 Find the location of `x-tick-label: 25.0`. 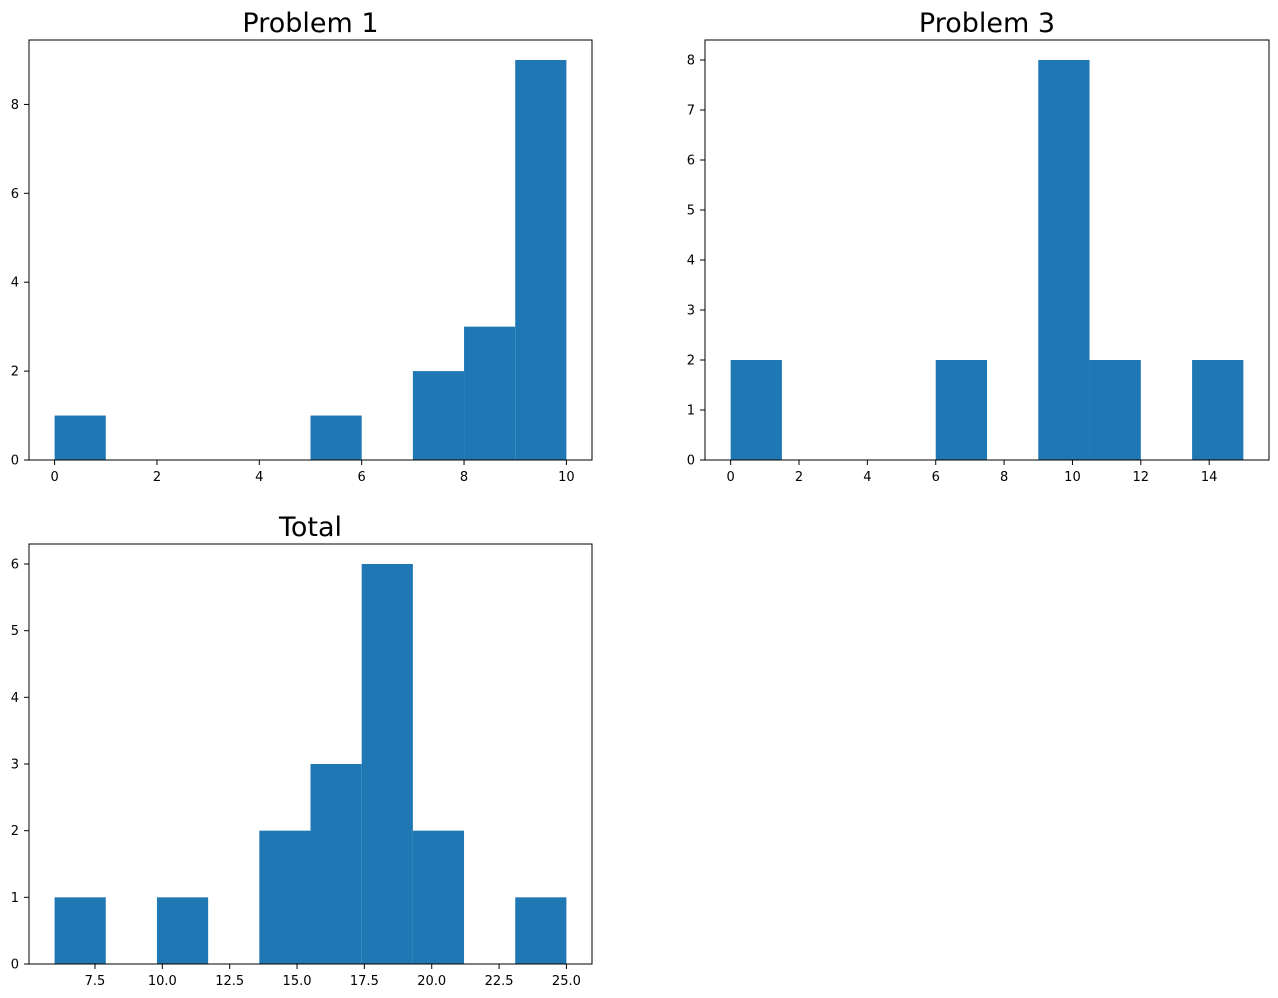

x-tick-label: 25.0 is located at coordinates (566, 981).